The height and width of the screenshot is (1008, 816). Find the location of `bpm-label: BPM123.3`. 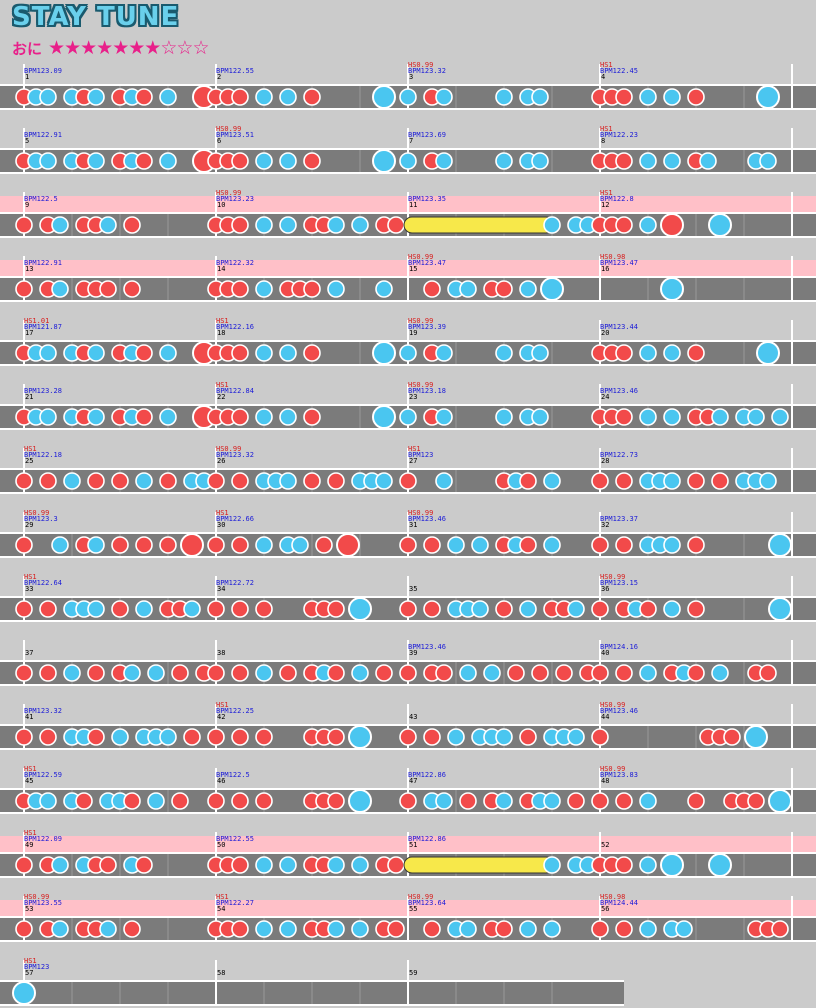

bpm-label: BPM123.3 is located at coordinates (41, 519).